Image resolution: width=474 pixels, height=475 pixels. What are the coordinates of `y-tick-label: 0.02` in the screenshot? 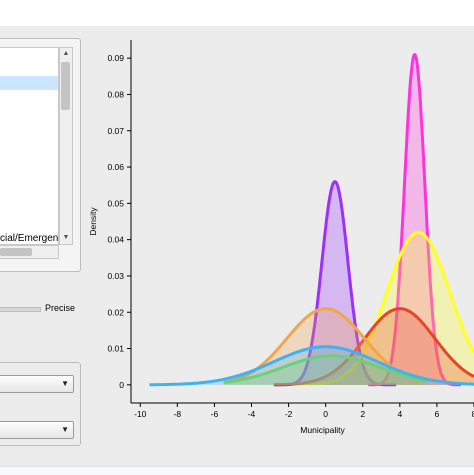 It's located at (115, 312).